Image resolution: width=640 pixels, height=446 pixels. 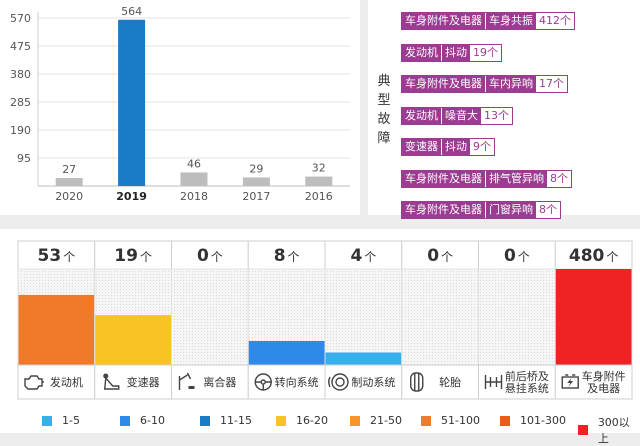 I want to click on legend-label: 1-5, so click(x=71, y=420).